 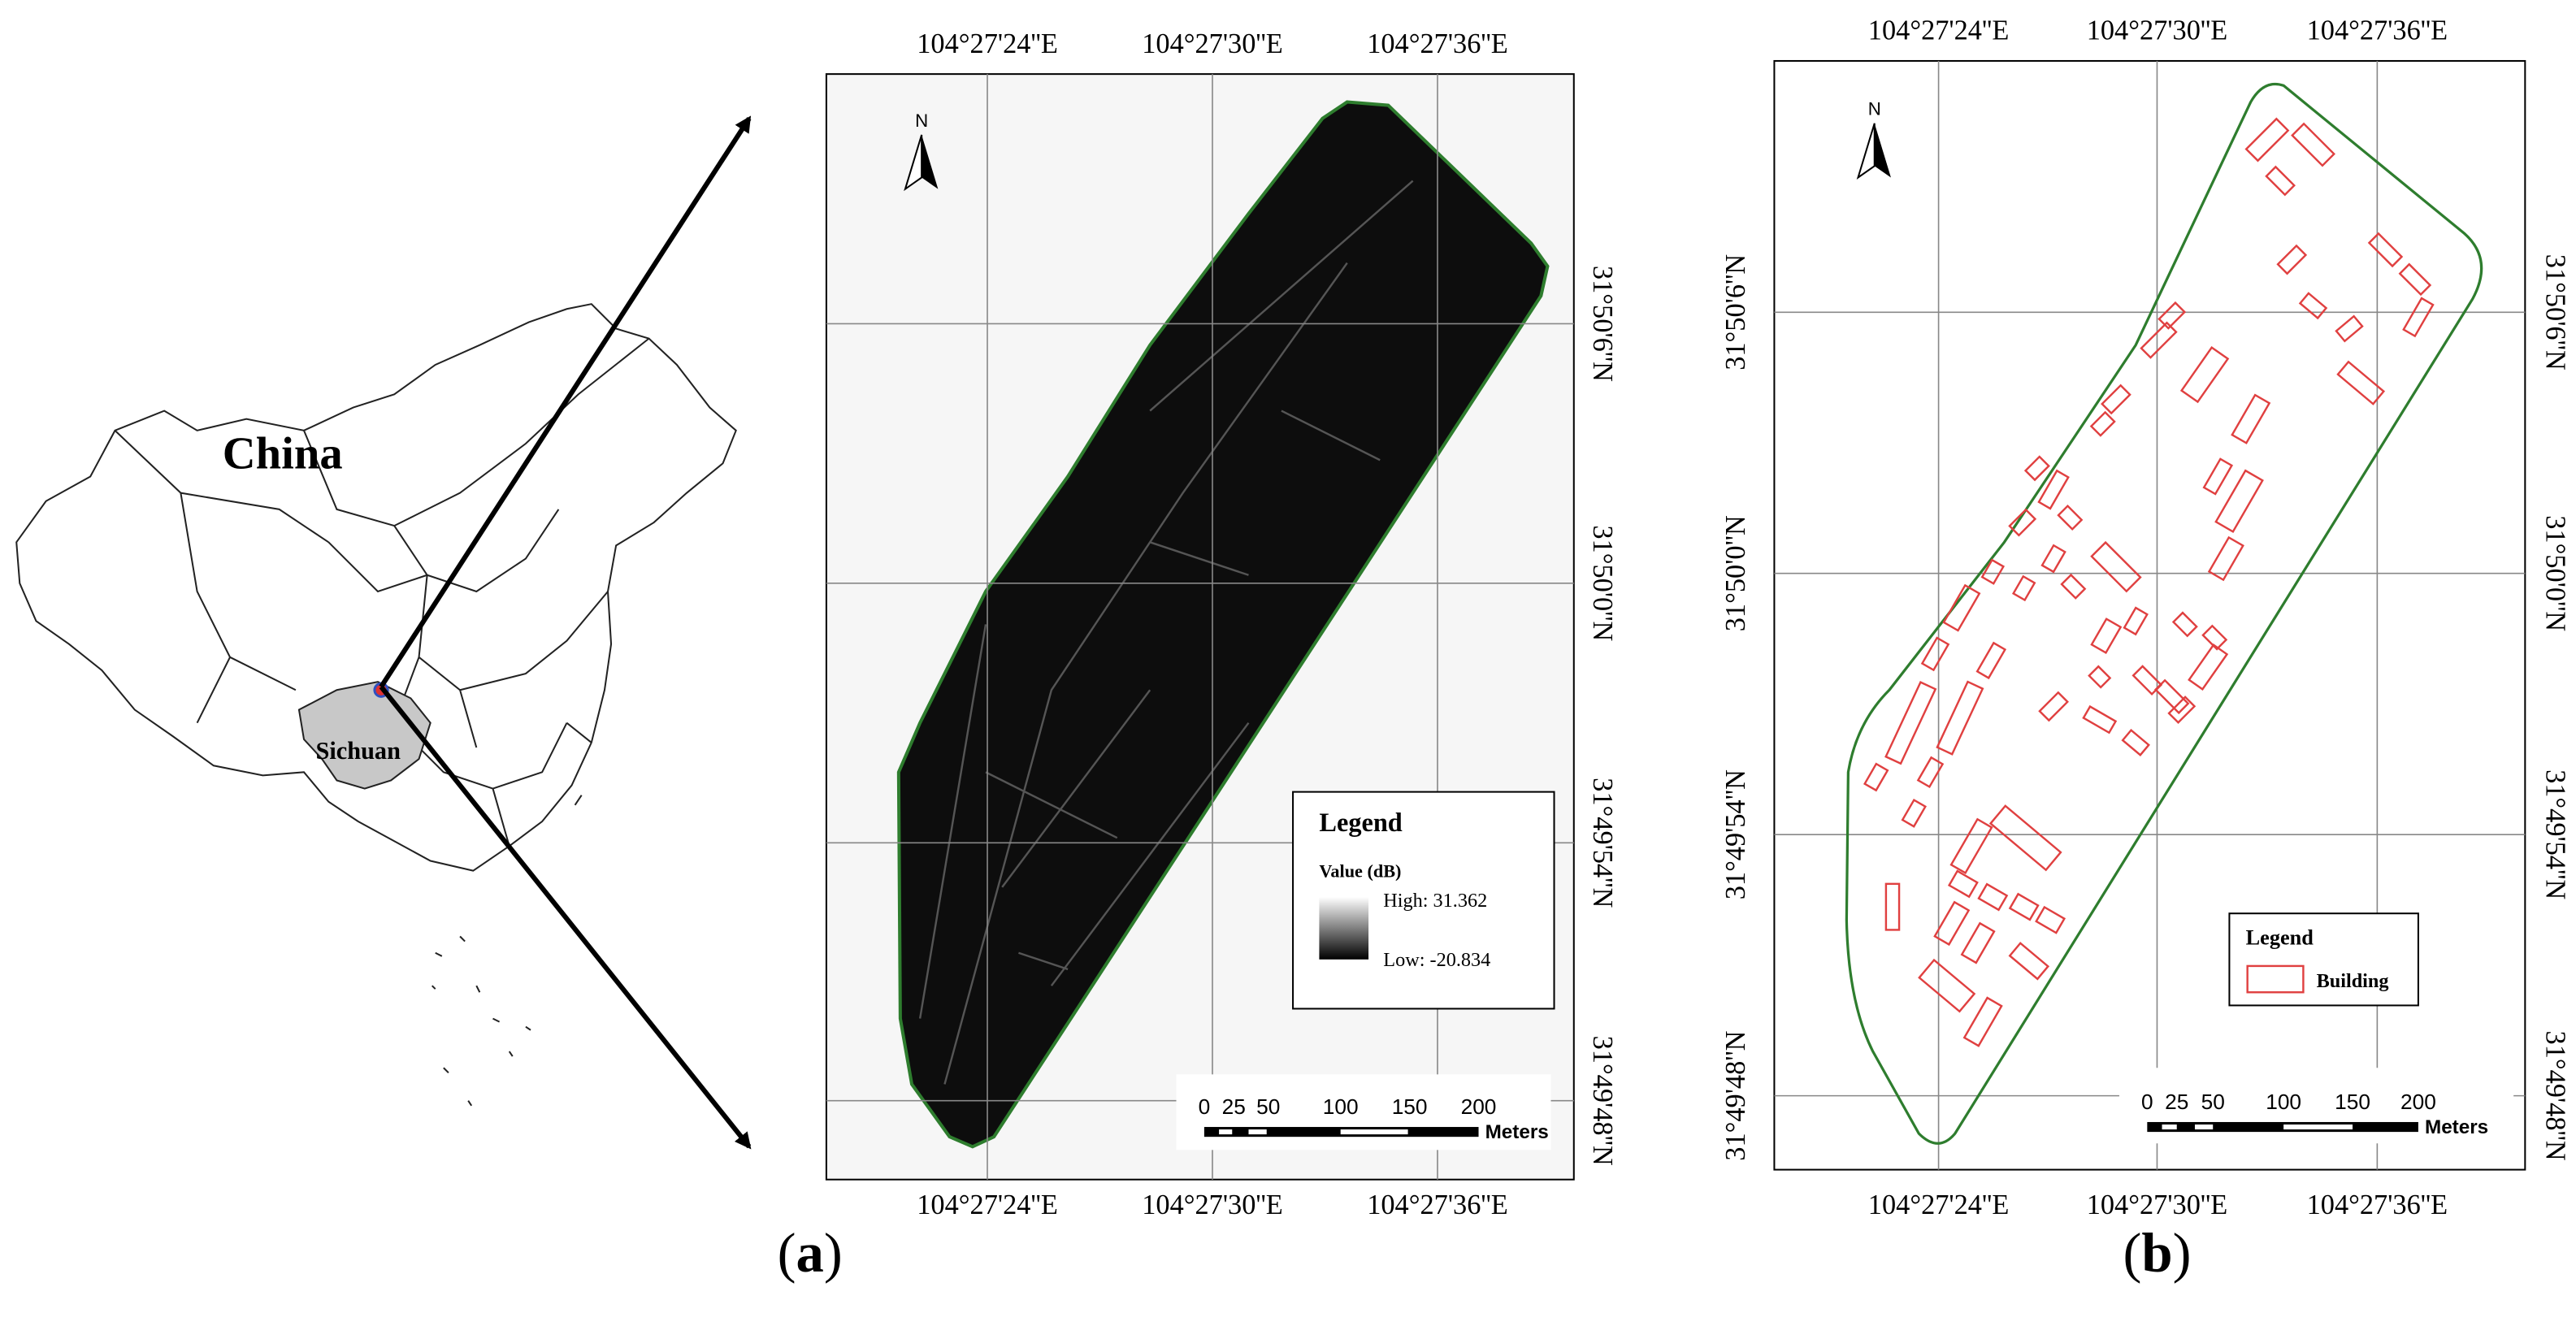 What do you see at coordinates (1435, 901) in the screenshot?
I see `legend-high: High: 31.362` at bounding box center [1435, 901].